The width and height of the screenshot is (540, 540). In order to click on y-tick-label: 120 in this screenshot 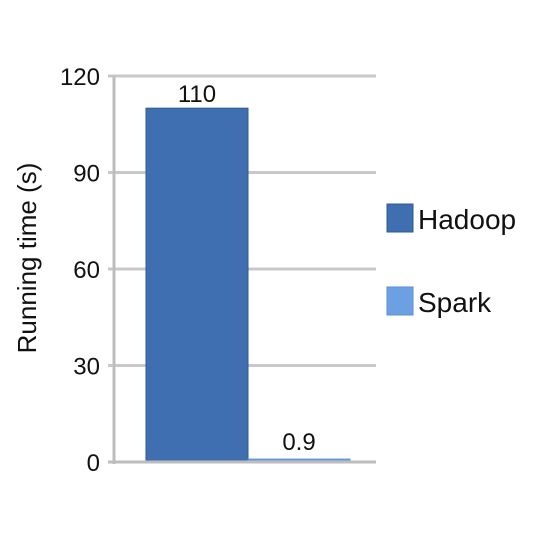, I will do `click(80, 77)`.